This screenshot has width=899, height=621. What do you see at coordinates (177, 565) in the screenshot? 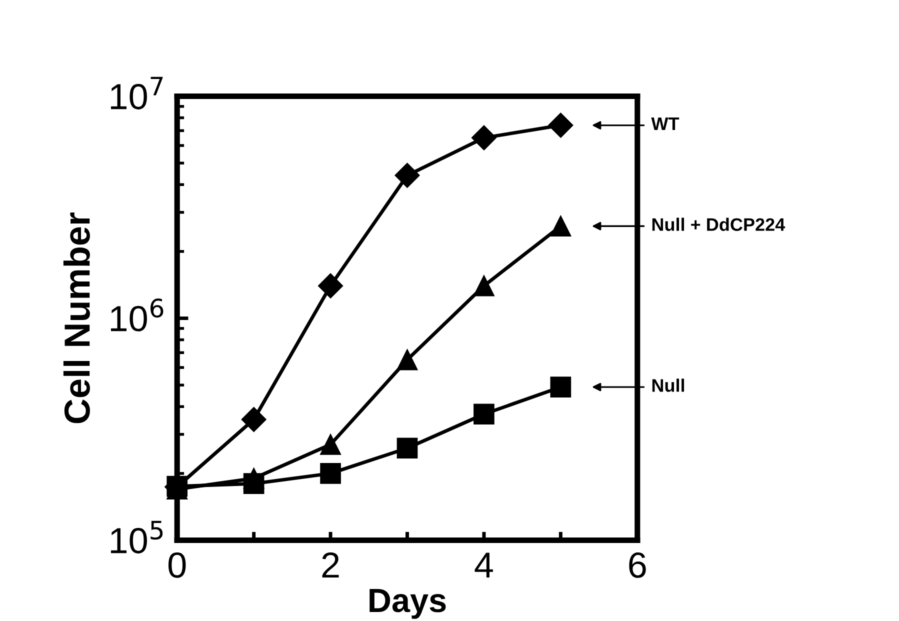
I see `x-tick-label: 0` at bounding box center [177, 565].